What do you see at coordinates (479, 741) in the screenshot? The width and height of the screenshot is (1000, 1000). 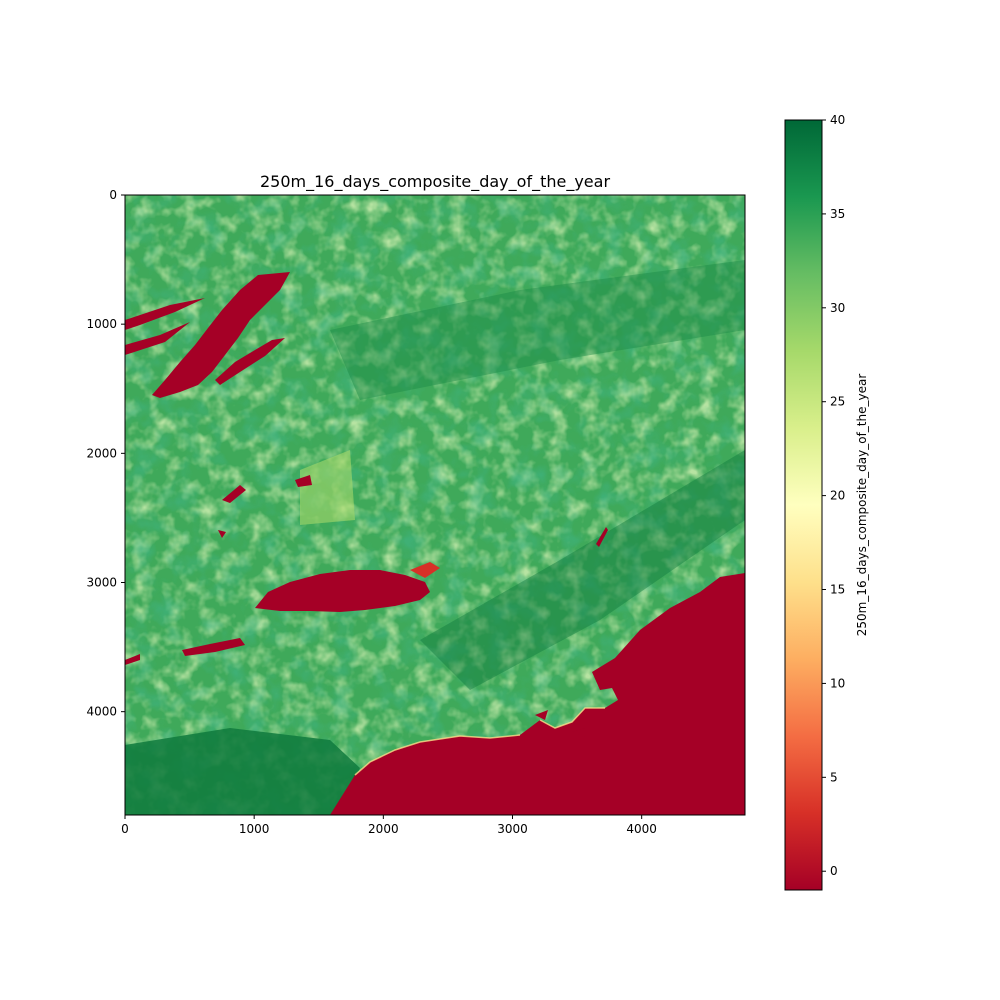 I see `ocean-coast-fringe` at bounding box center [479, 741].